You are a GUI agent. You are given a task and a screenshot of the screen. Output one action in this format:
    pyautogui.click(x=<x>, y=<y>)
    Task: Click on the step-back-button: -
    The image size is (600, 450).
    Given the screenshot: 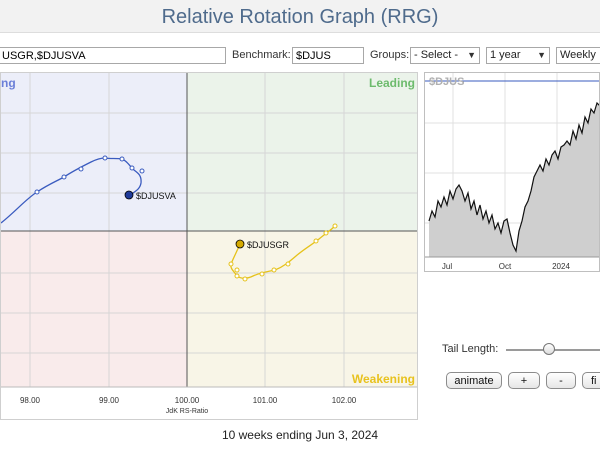 What is the action you would take?
    pyautogui.click(x=561, y=380)
    